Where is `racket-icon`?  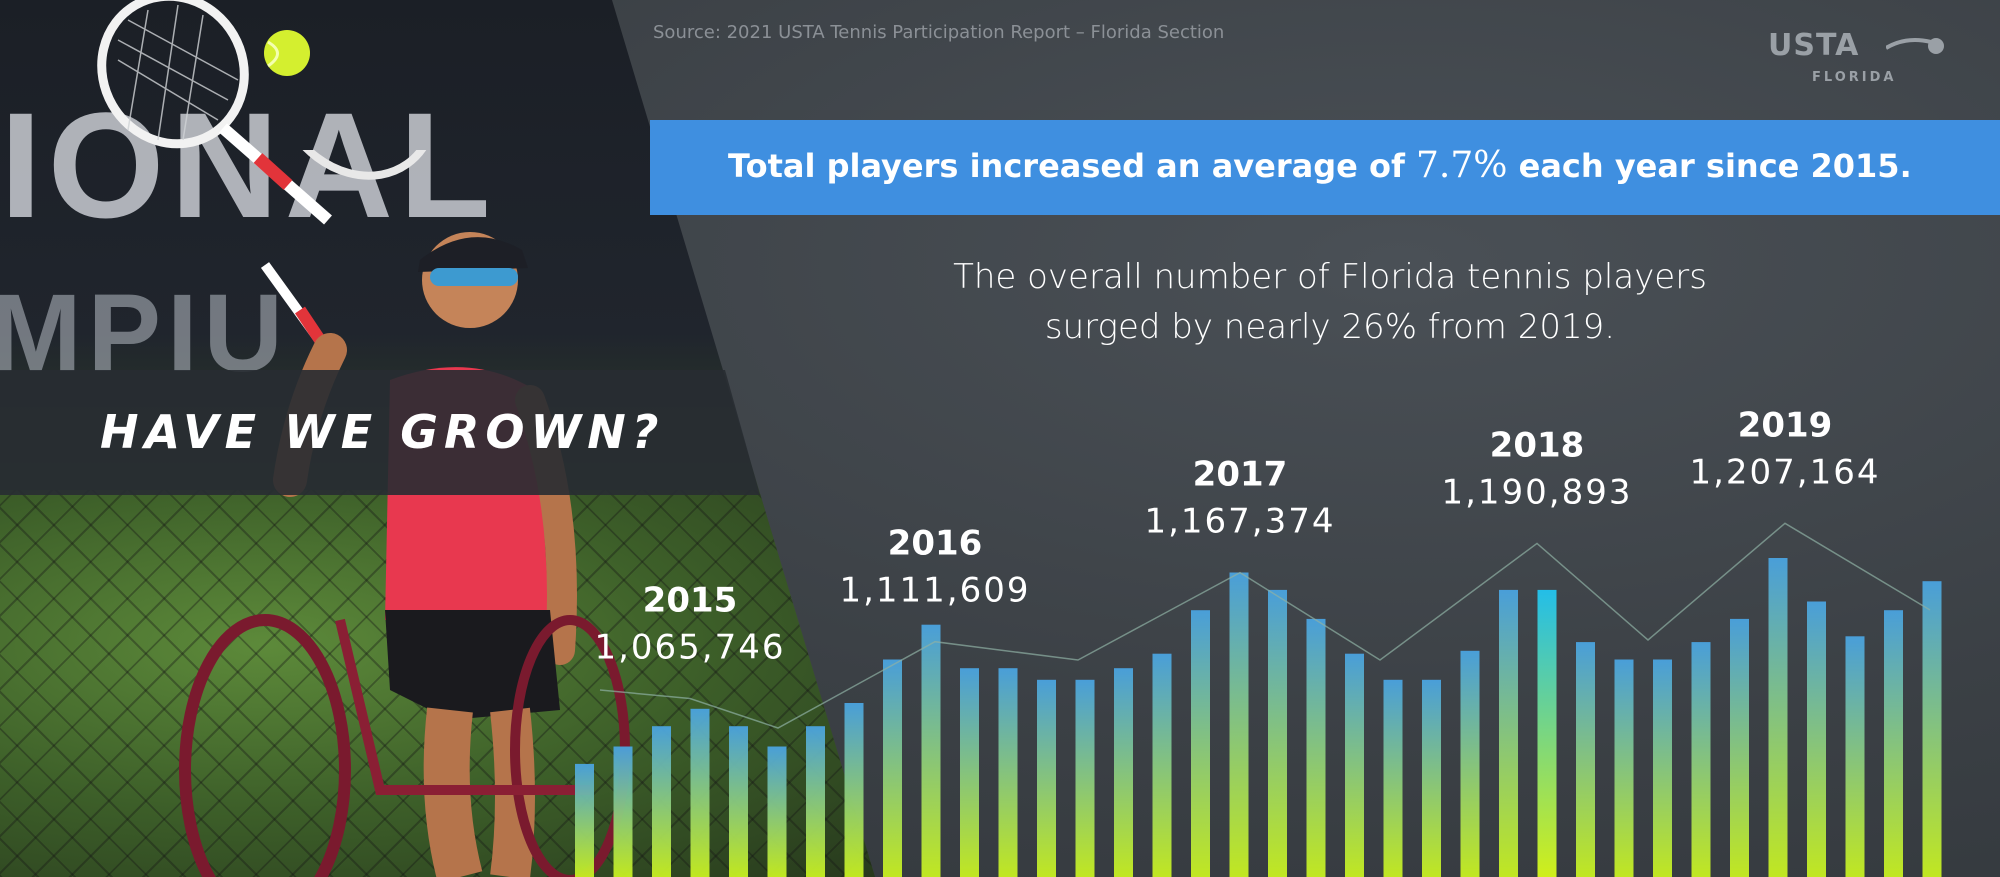 racket-icon is located at coordinates (214, 112).